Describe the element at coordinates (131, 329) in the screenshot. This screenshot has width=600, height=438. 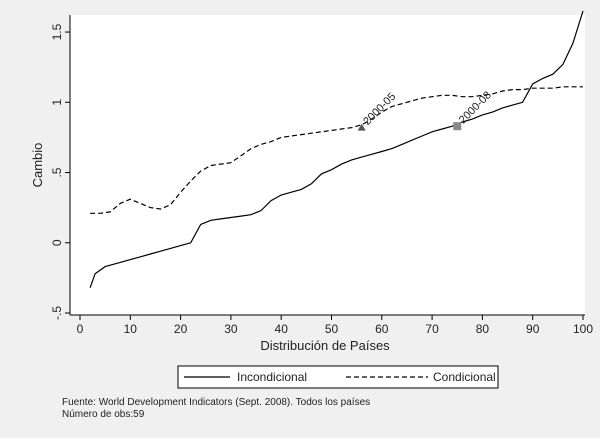
I see `x-tick-label: 10` at that location.